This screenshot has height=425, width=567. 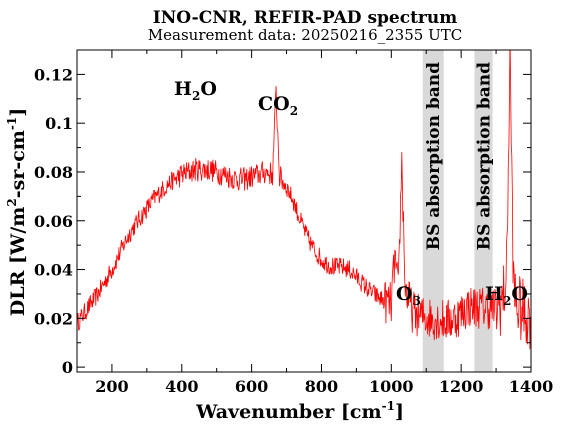 I want to click on x-tick-label: 400, so click(x=181, y=386).